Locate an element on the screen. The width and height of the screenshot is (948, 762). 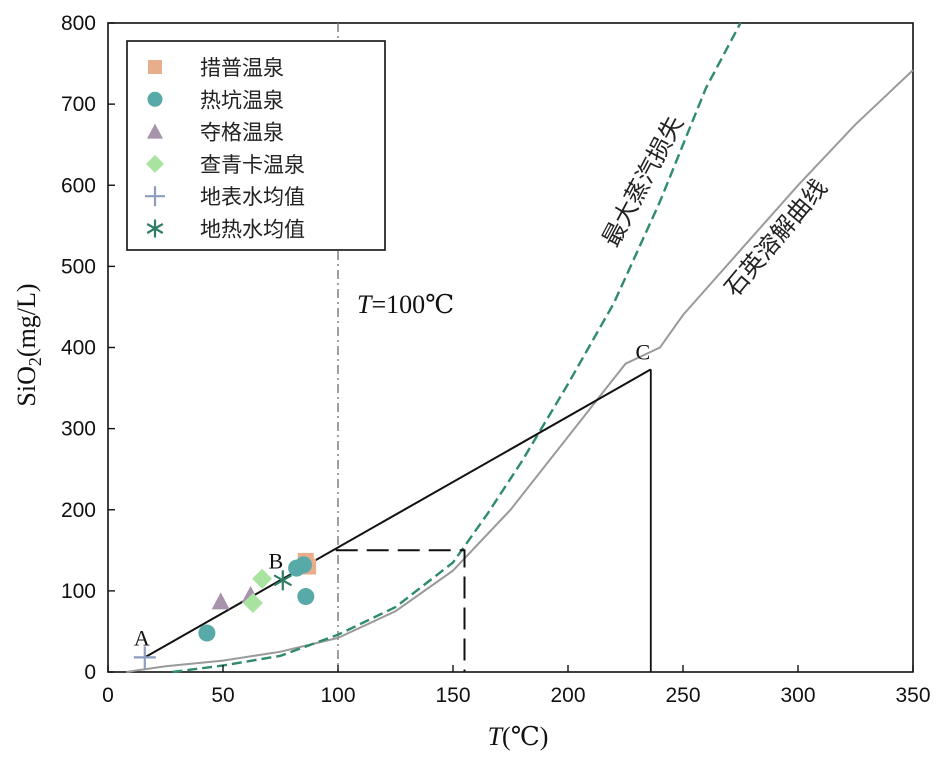
x-tick-label: 50 is located at coordinates (222, 695).